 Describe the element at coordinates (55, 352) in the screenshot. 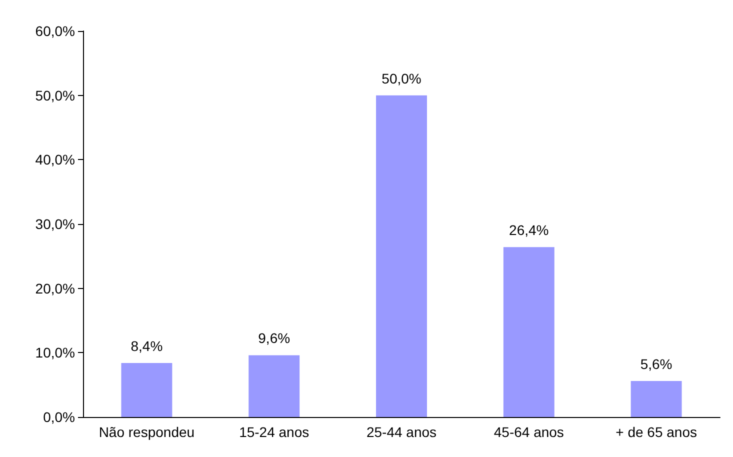

I see `y-tick-label: 10,0%` at that location.